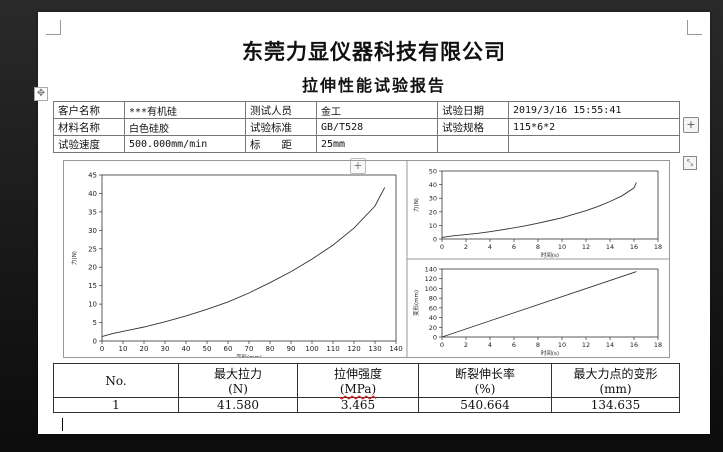 Image resolution: width=723 pixels, height=452 pixels. Describe the element at coordinates (186, 349) in the screenshot. I see `x-tick-label: 40` at that location.